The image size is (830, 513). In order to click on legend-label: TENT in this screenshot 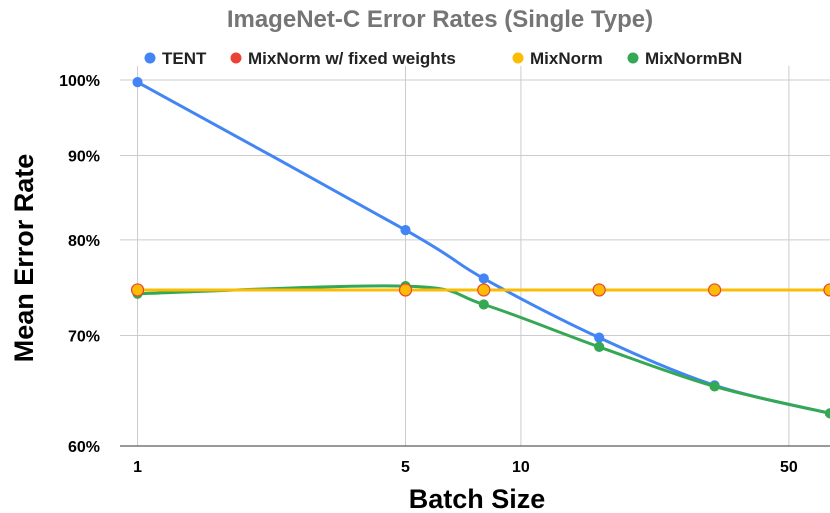, I will do `click(184, 58)`.